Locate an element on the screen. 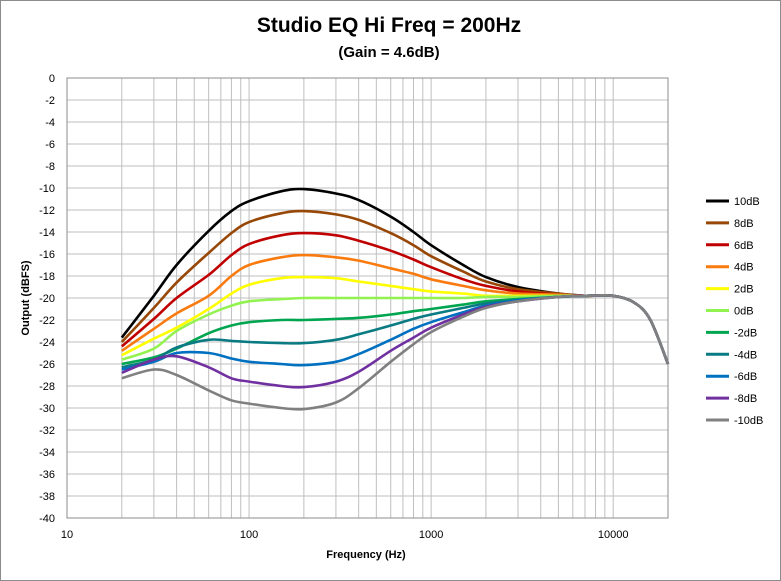 The image size is (781, 581). y-tick-label: -34 is located at coordinates (47, 453).